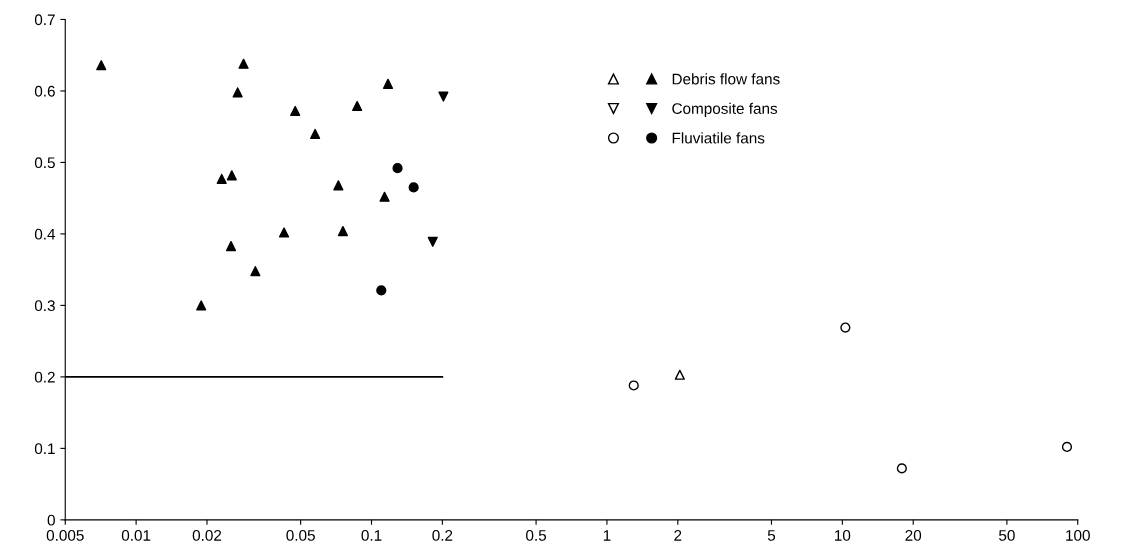 This screenshot has height=556, width=1125. Describe the element at coordinates (442, 535) in the screenshot. I see `x-tick-label: 0.2` at that location.